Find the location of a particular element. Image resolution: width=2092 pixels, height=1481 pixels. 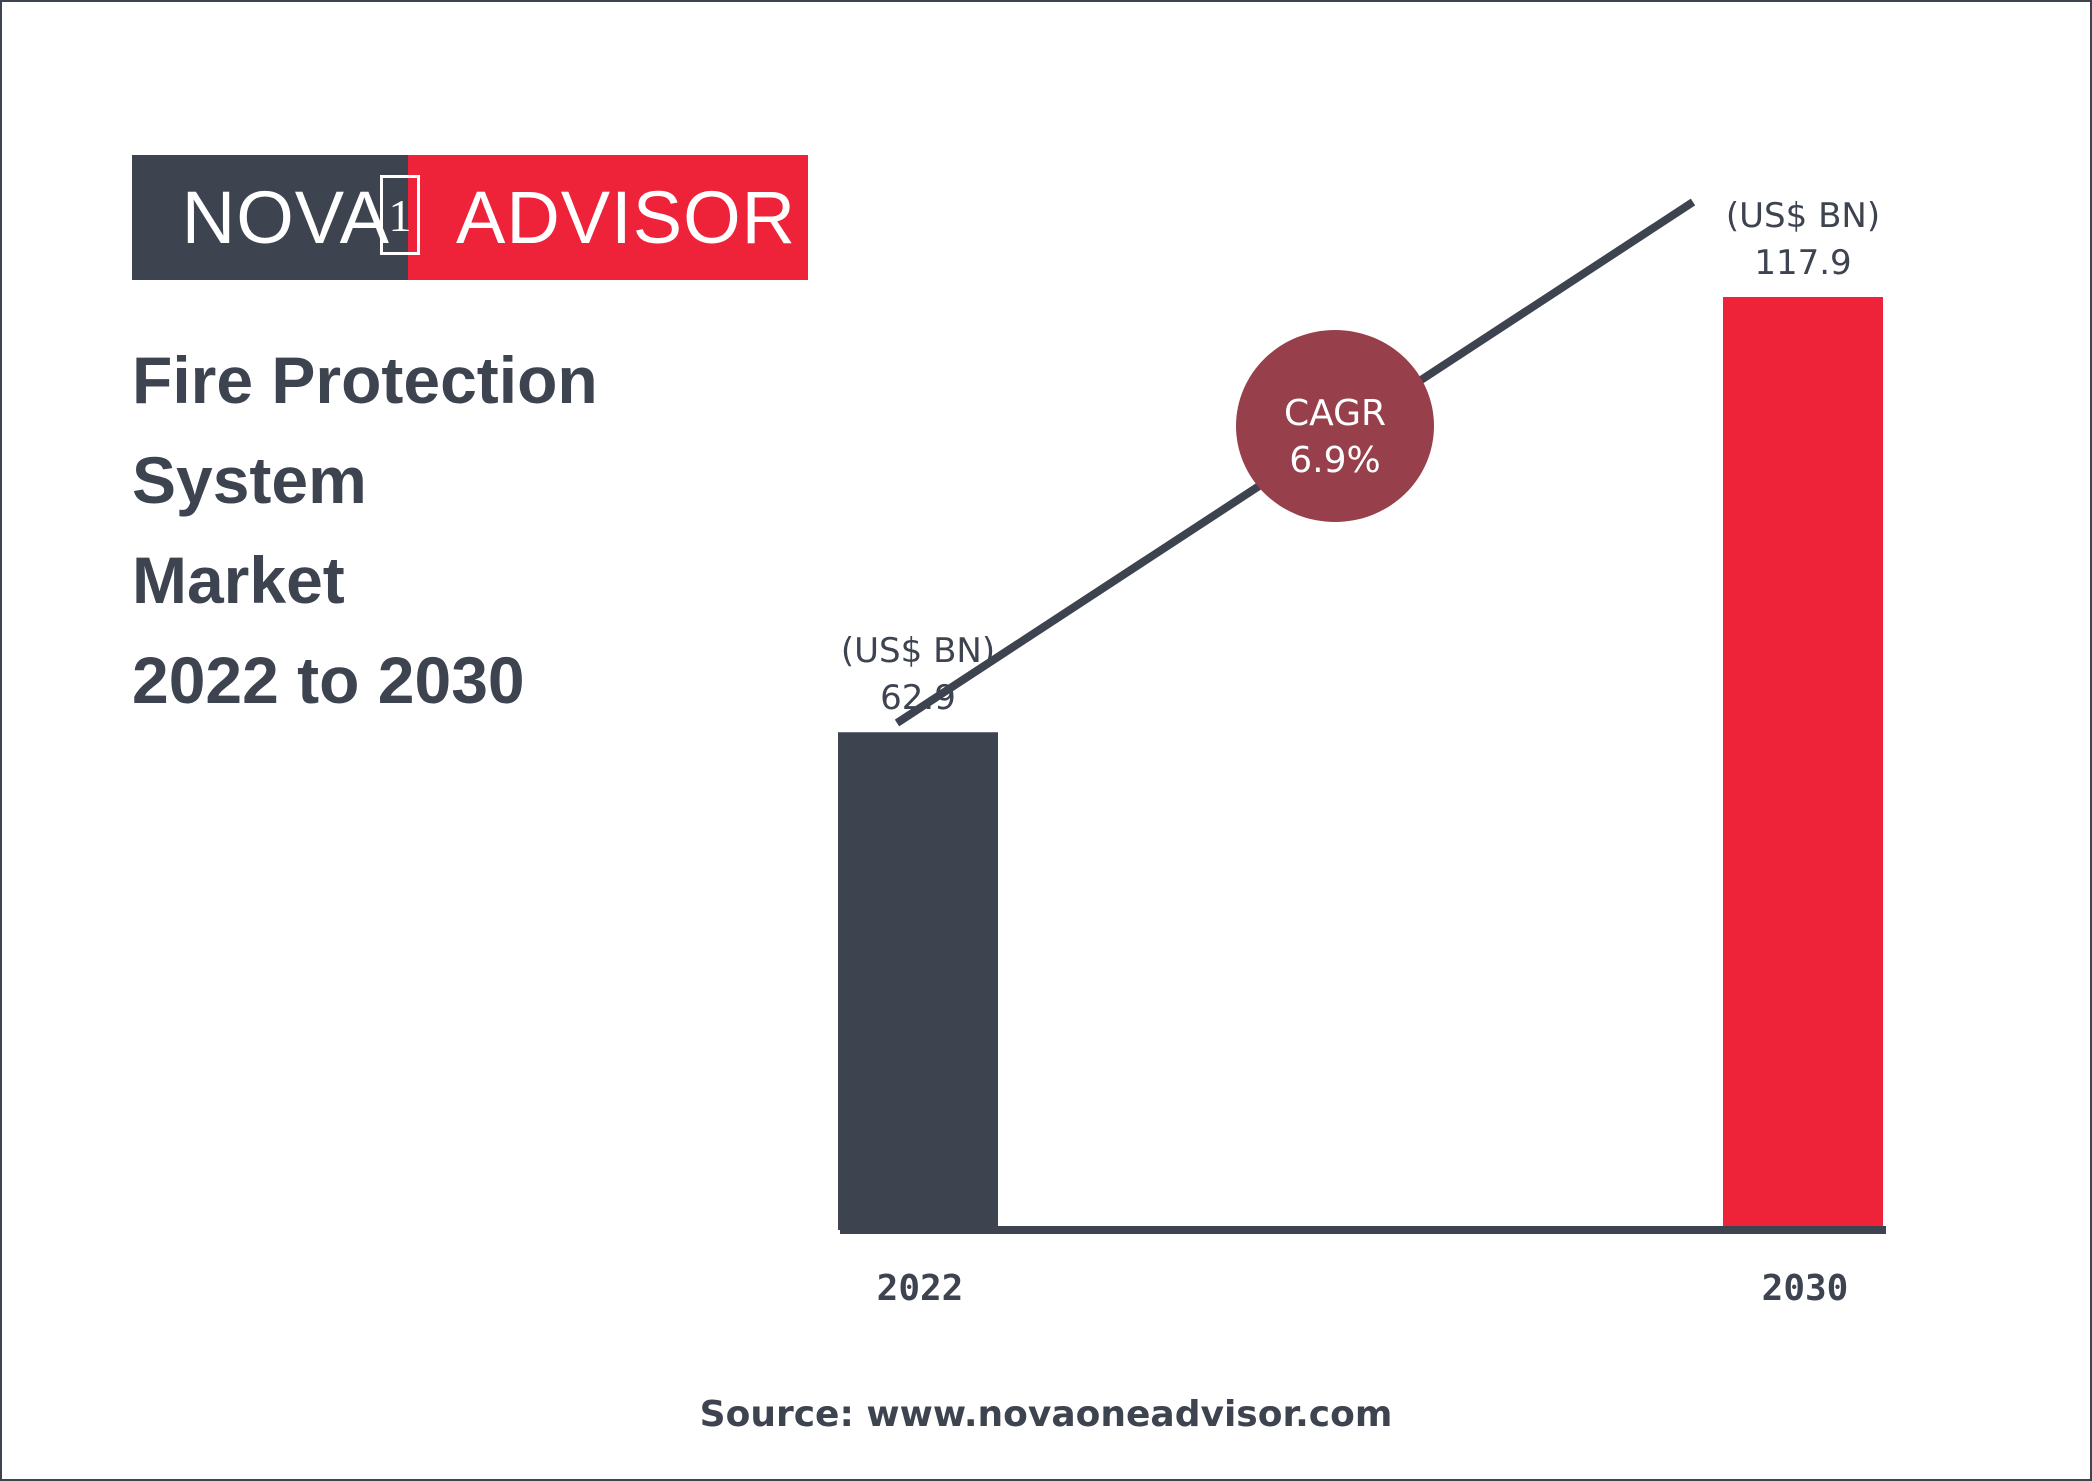

x-tick-label-2030: 2030 is located at coordinates (1805, 1288).